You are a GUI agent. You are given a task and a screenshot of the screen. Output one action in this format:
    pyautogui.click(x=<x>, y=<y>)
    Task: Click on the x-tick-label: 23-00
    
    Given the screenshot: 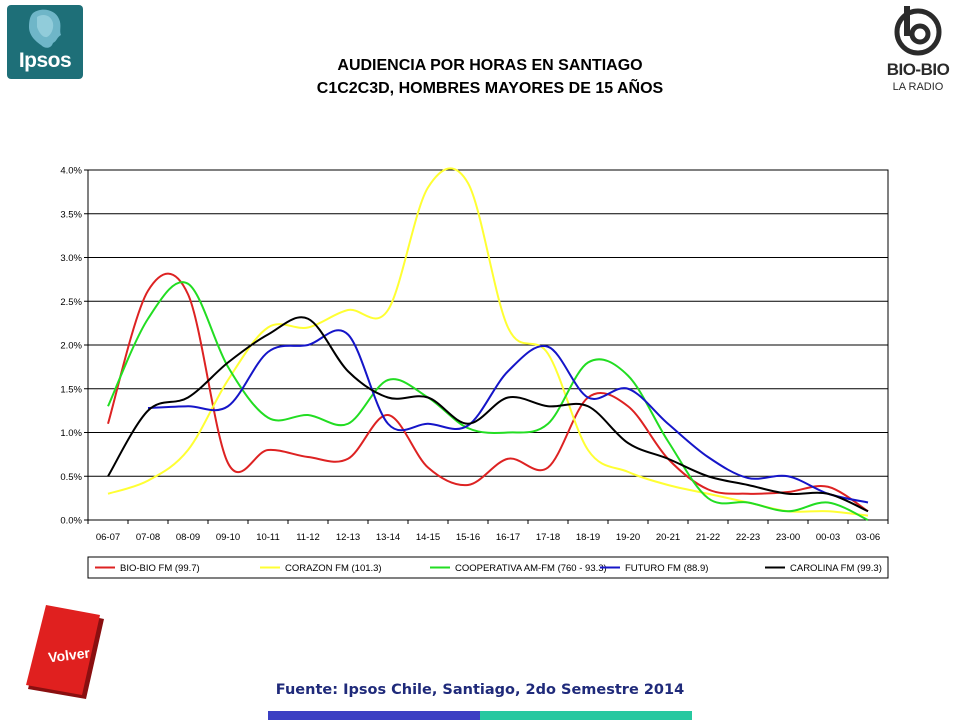 What is the action you would take?
    pyautogui.click(x=788, y=537)
    